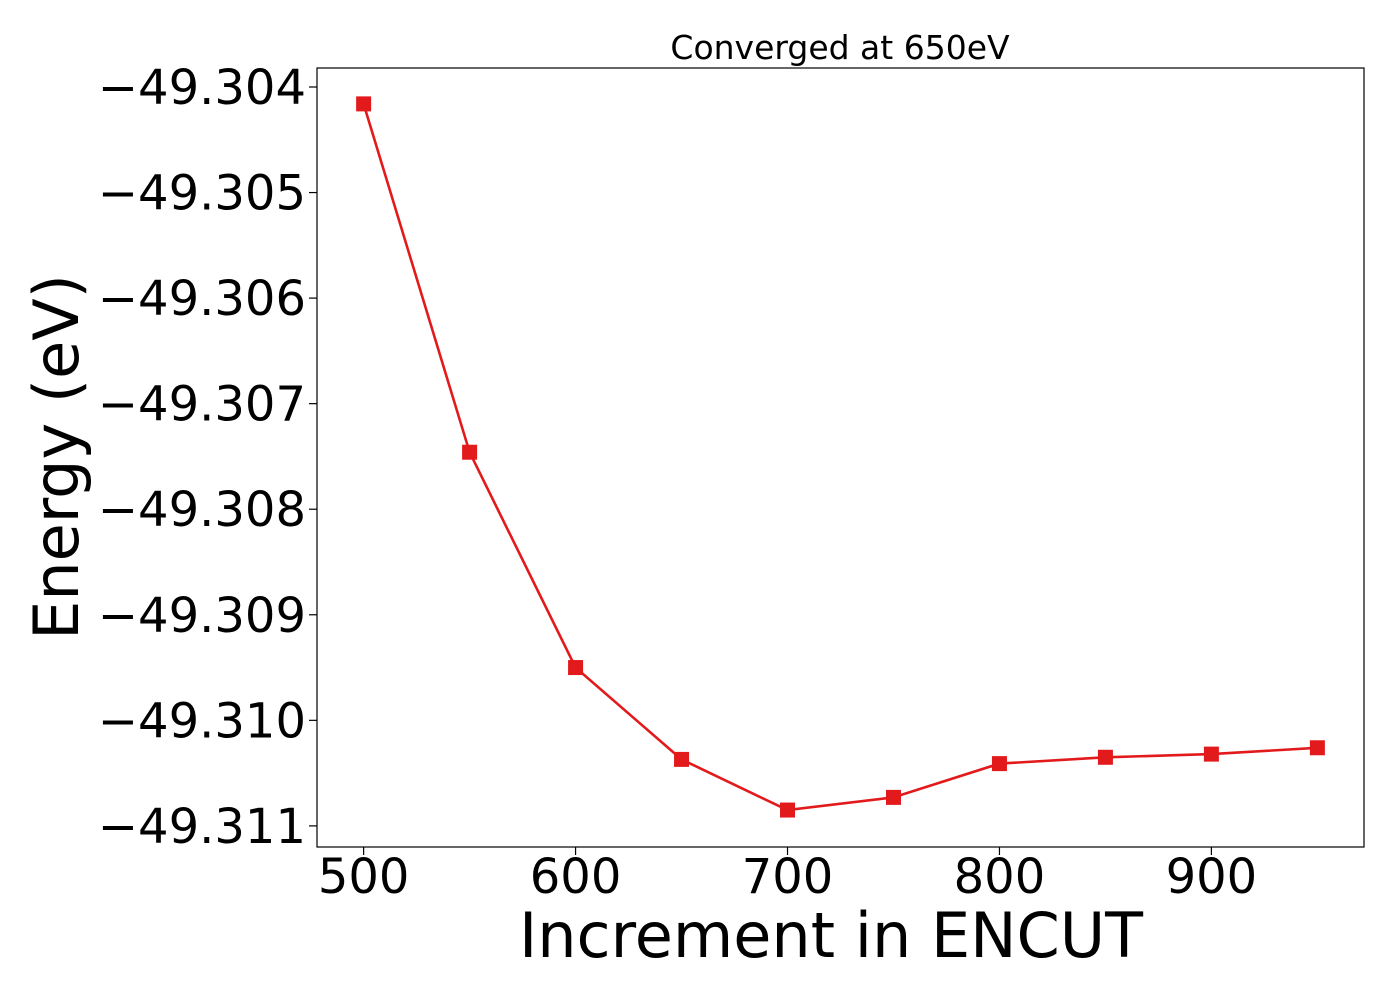  What do you see at coordinates (364, 877) in the screenshot?
I see `x-tick-label: 500` at bounding box center [364, 877].